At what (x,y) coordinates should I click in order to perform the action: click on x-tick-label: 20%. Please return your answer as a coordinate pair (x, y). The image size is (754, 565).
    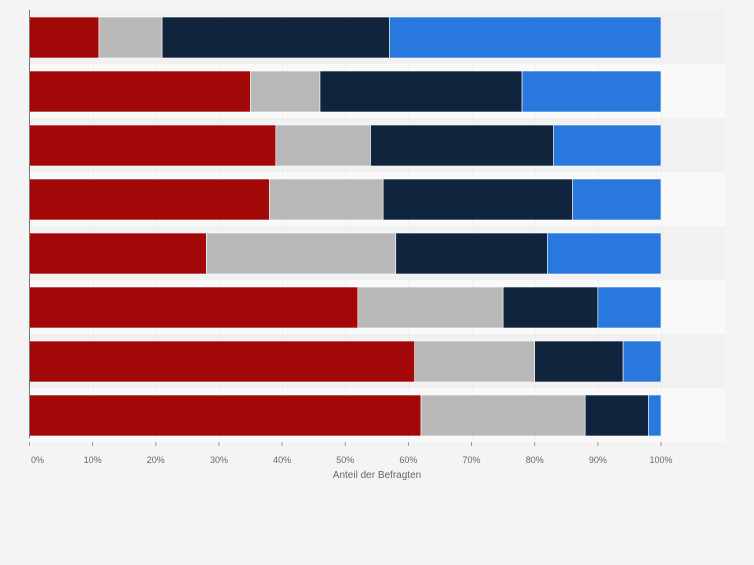
    Looking at the image, I should click on (156, 460).